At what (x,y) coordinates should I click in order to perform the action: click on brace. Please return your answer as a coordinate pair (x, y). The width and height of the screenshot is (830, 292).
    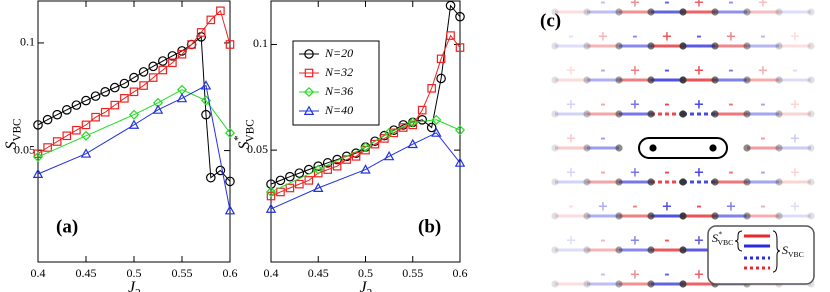
    Looking at the image, I should click on (776, 251).